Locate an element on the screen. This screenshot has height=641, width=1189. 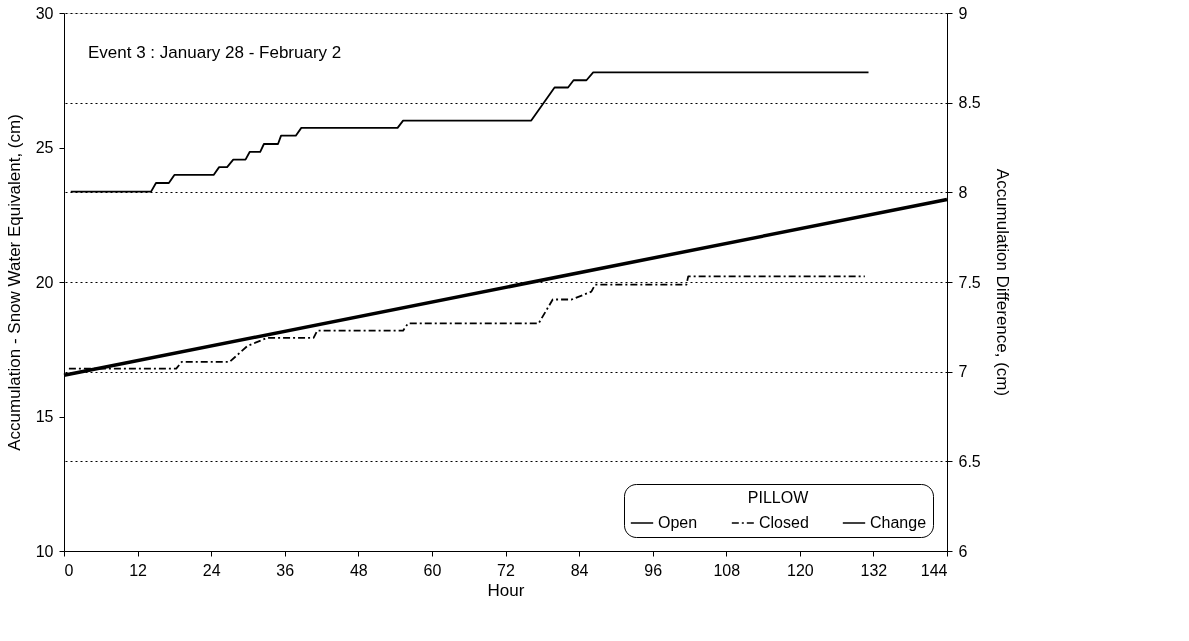
y2-tick-label: 9 is located at coordinates (963, 13).